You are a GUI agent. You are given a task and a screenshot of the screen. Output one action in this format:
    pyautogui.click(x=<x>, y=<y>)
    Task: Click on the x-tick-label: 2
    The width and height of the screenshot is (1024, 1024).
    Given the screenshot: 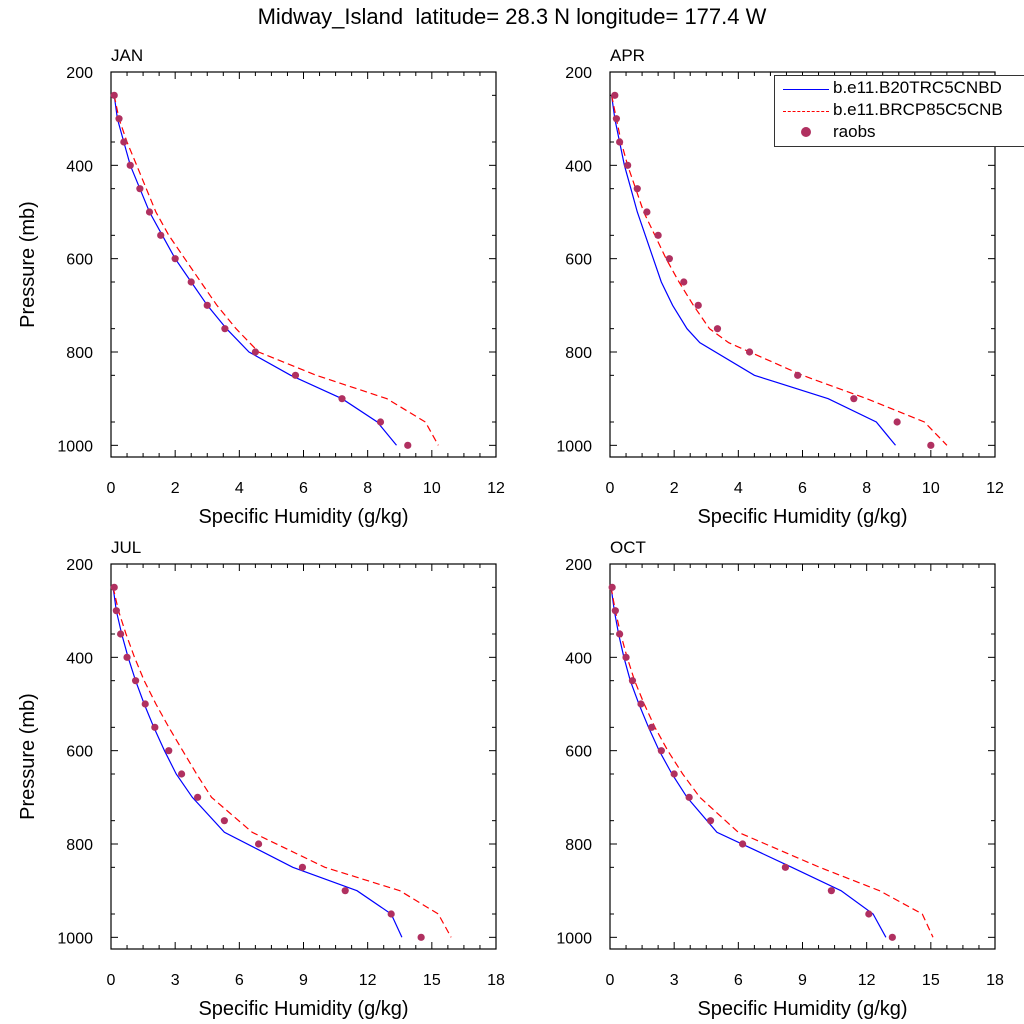 What is the action you would take?
    pyautogui.click(x=175, y=488)
    